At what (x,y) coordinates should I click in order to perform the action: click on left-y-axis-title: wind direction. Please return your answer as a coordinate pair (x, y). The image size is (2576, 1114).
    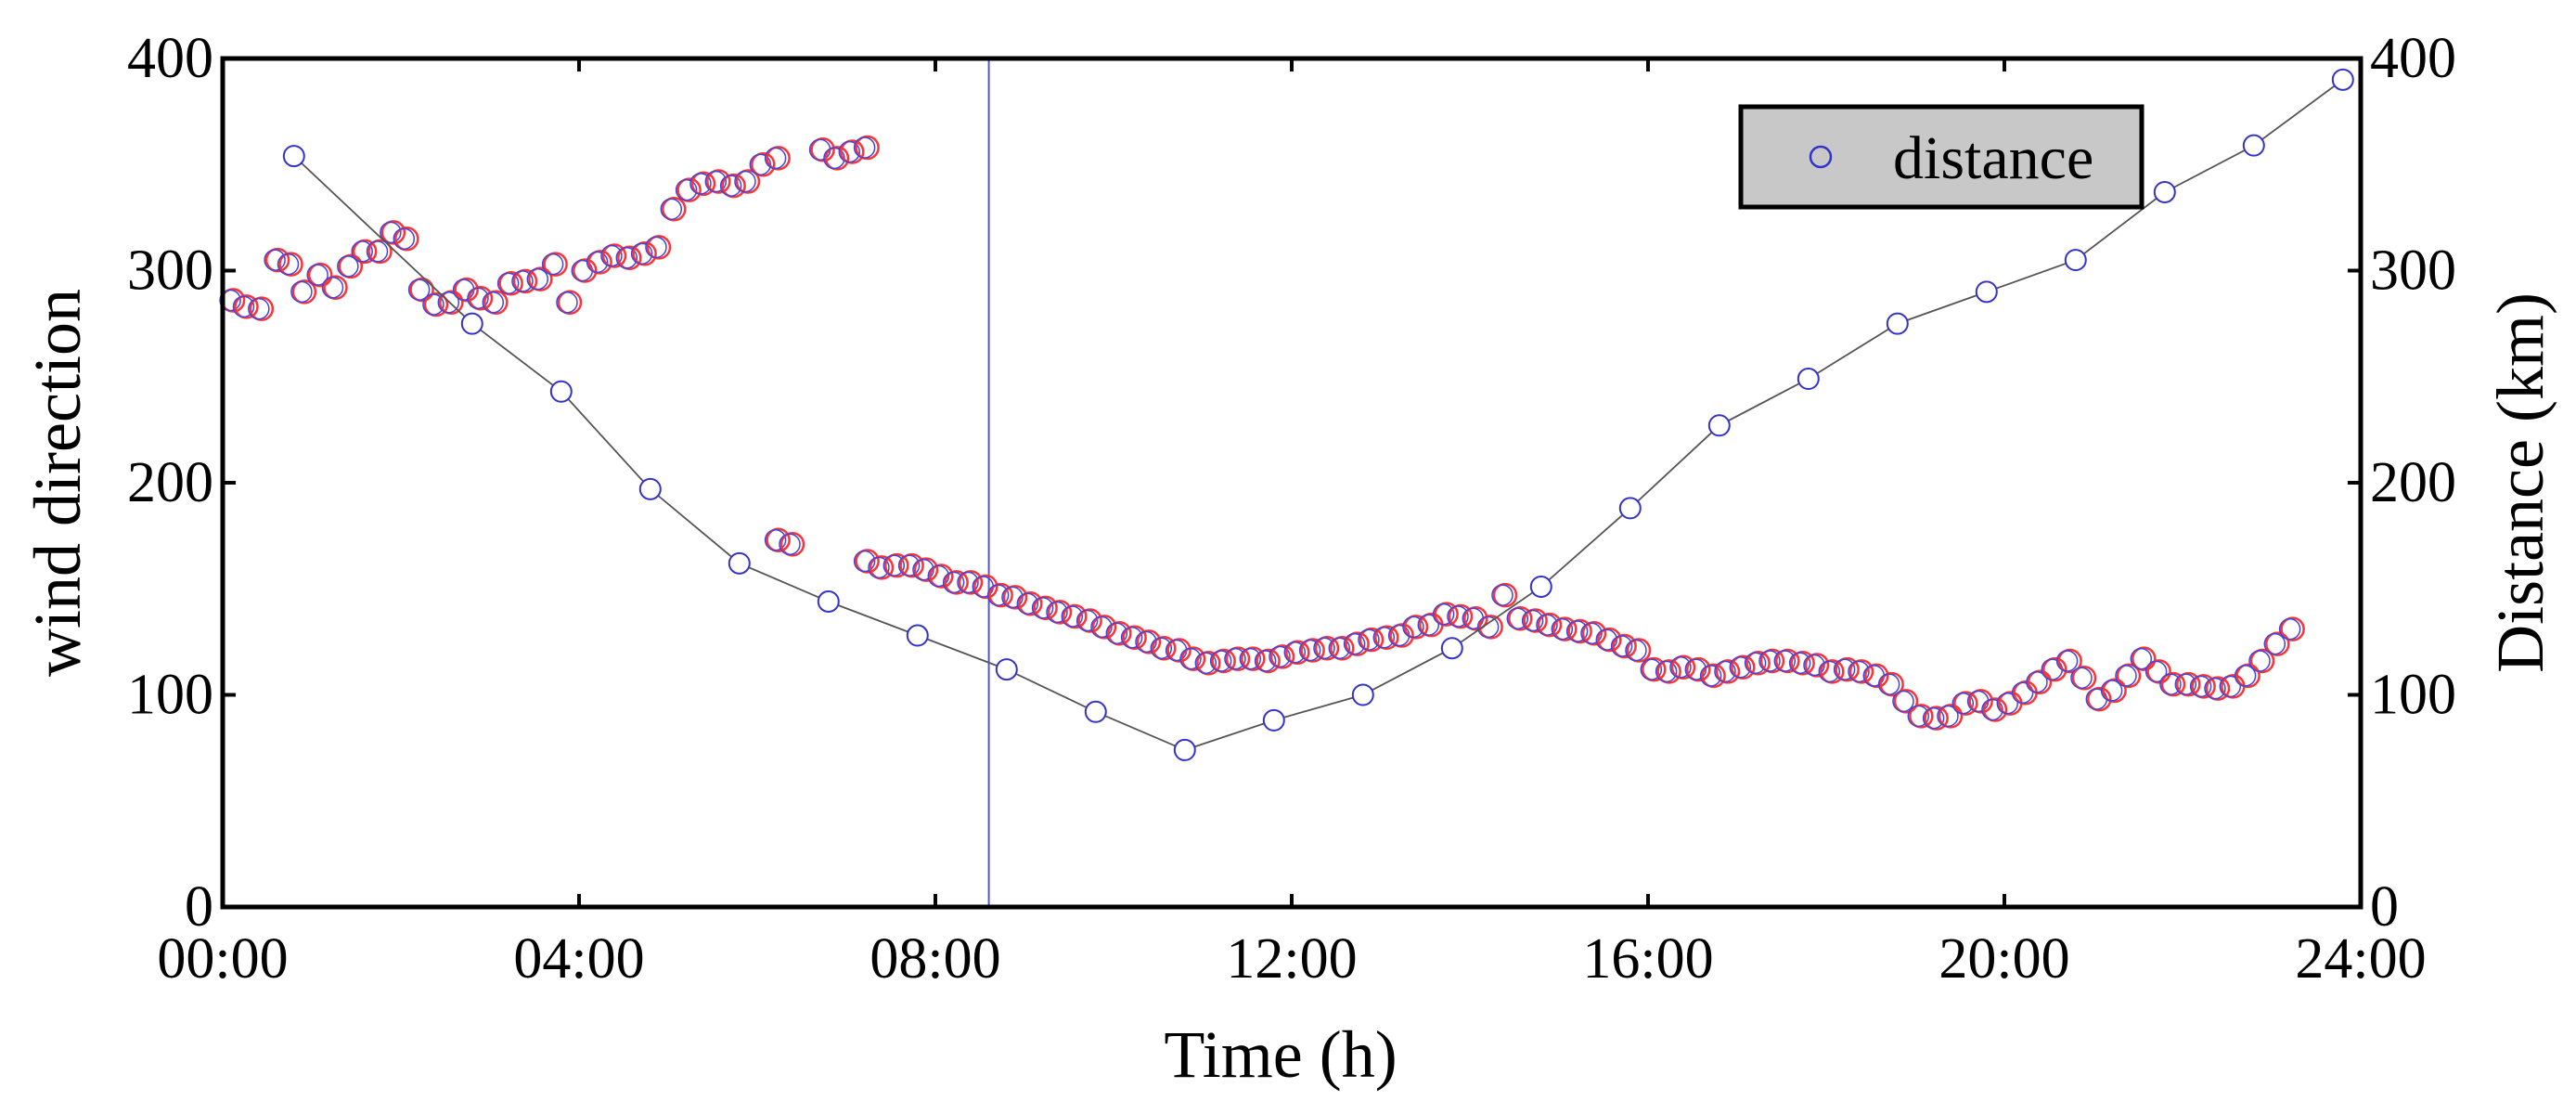
    Looking at the image, I should click on (58, 483).